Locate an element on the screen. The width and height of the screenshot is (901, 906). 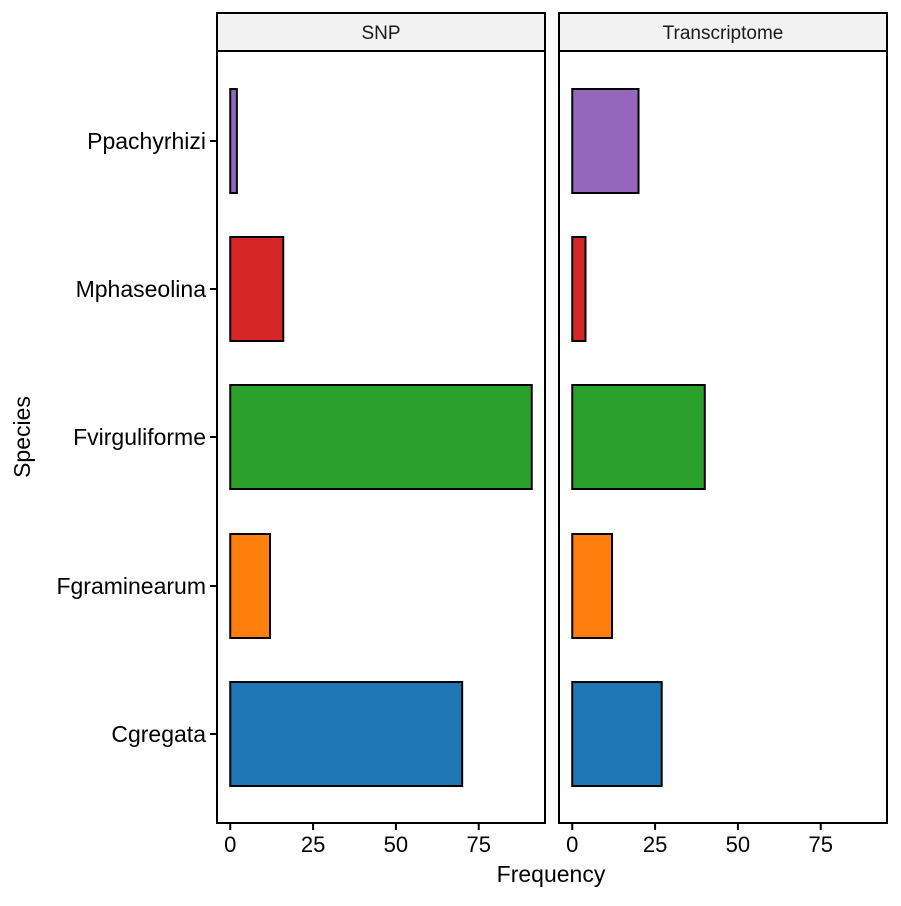
panel-title: SNP is located at coordinates (380, 33).